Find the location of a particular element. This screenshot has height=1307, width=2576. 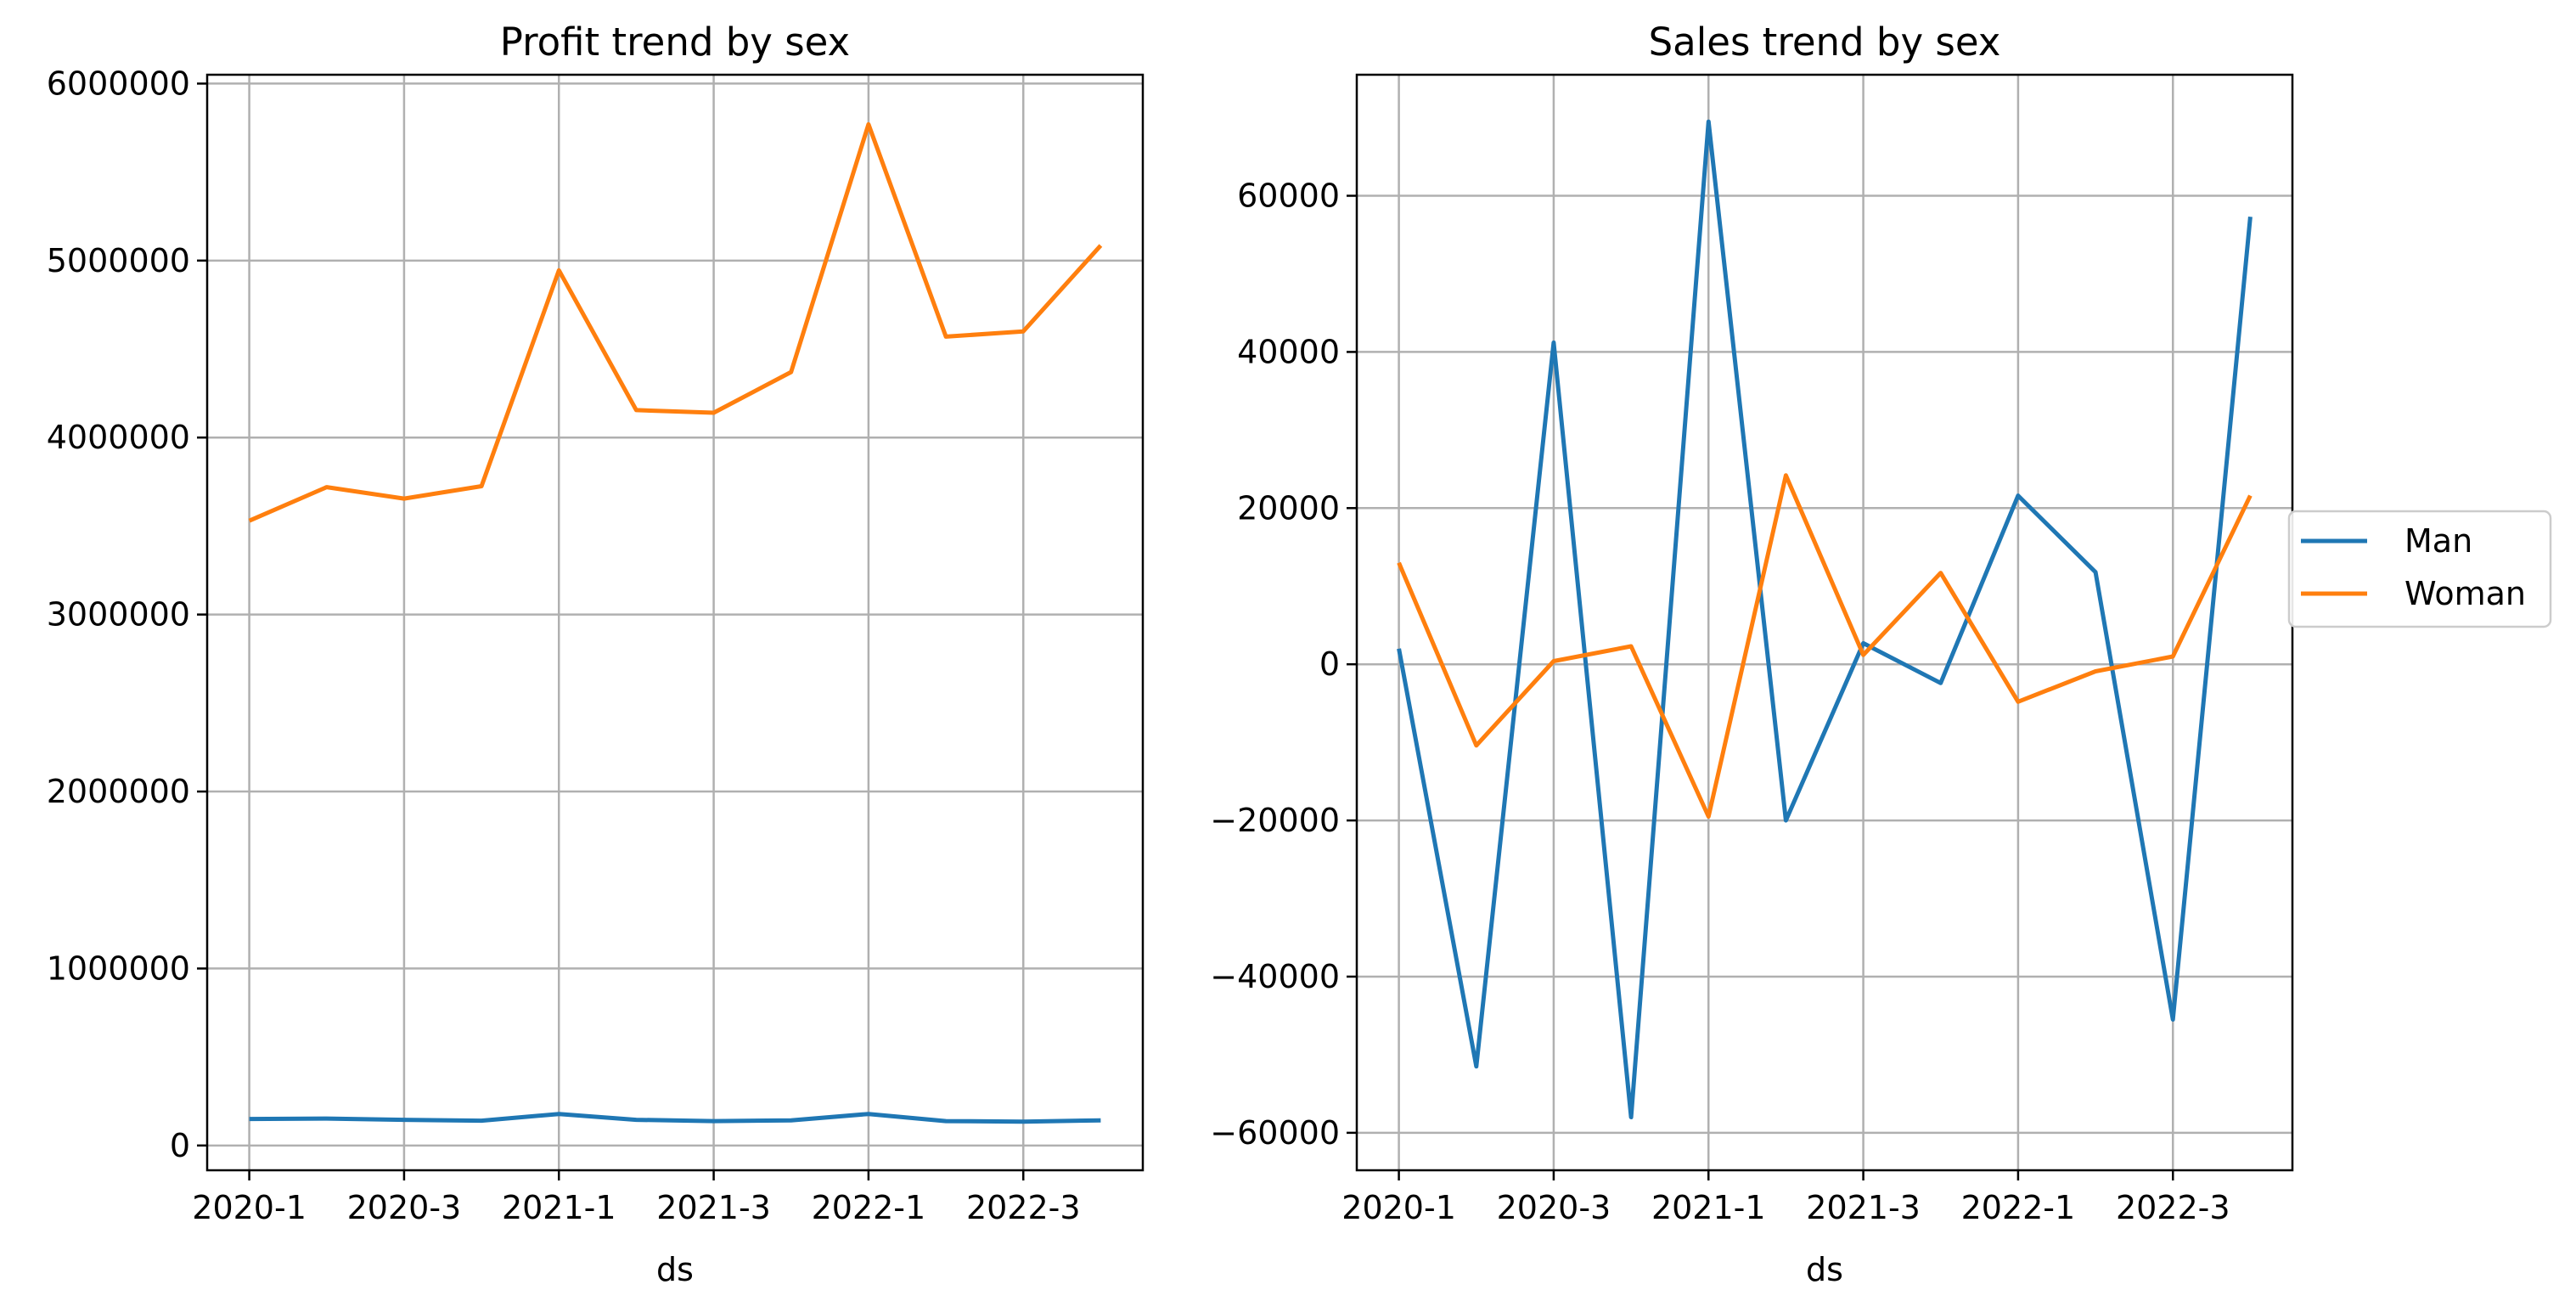

y-tick-label: −40000 is located at coordinates (1275, 976).